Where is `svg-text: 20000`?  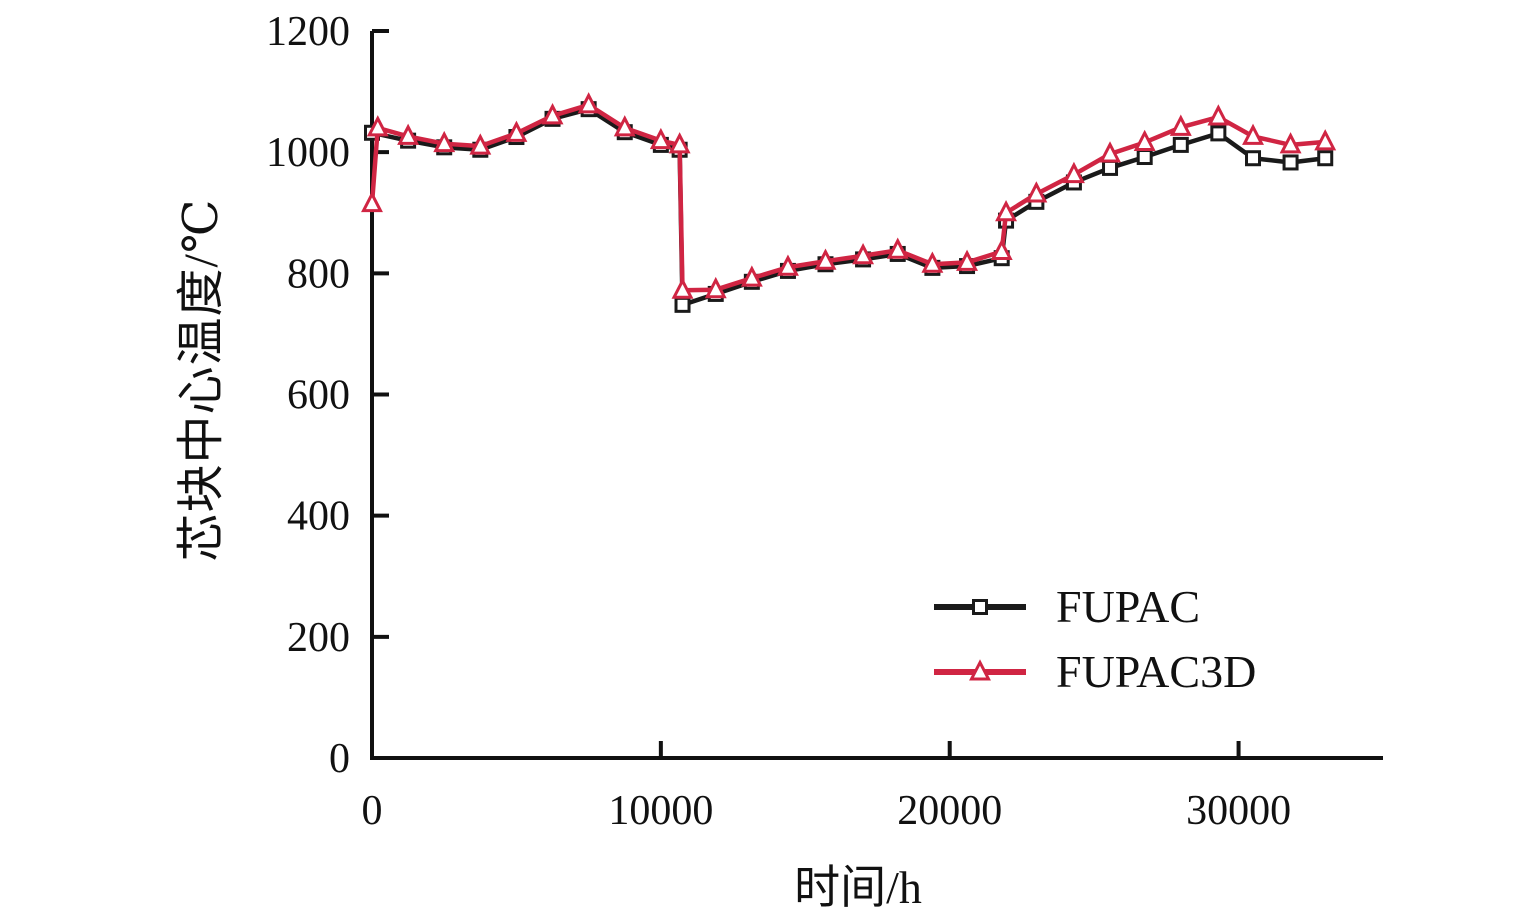 svg-text: 20000 is located at coordinates (949, 811).